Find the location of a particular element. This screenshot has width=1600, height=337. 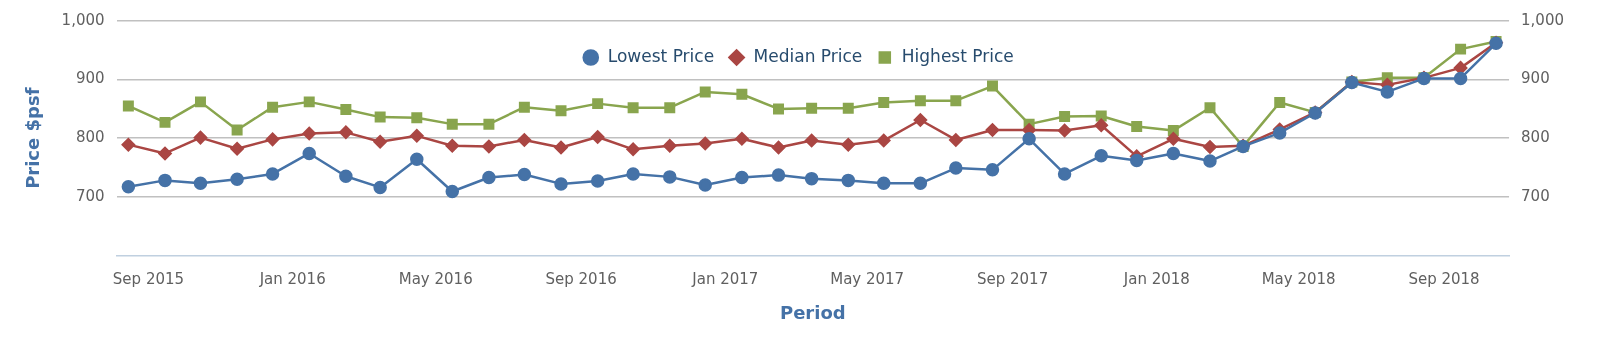

y2-tick-label: 800 is located at coordinates (1535, 137).